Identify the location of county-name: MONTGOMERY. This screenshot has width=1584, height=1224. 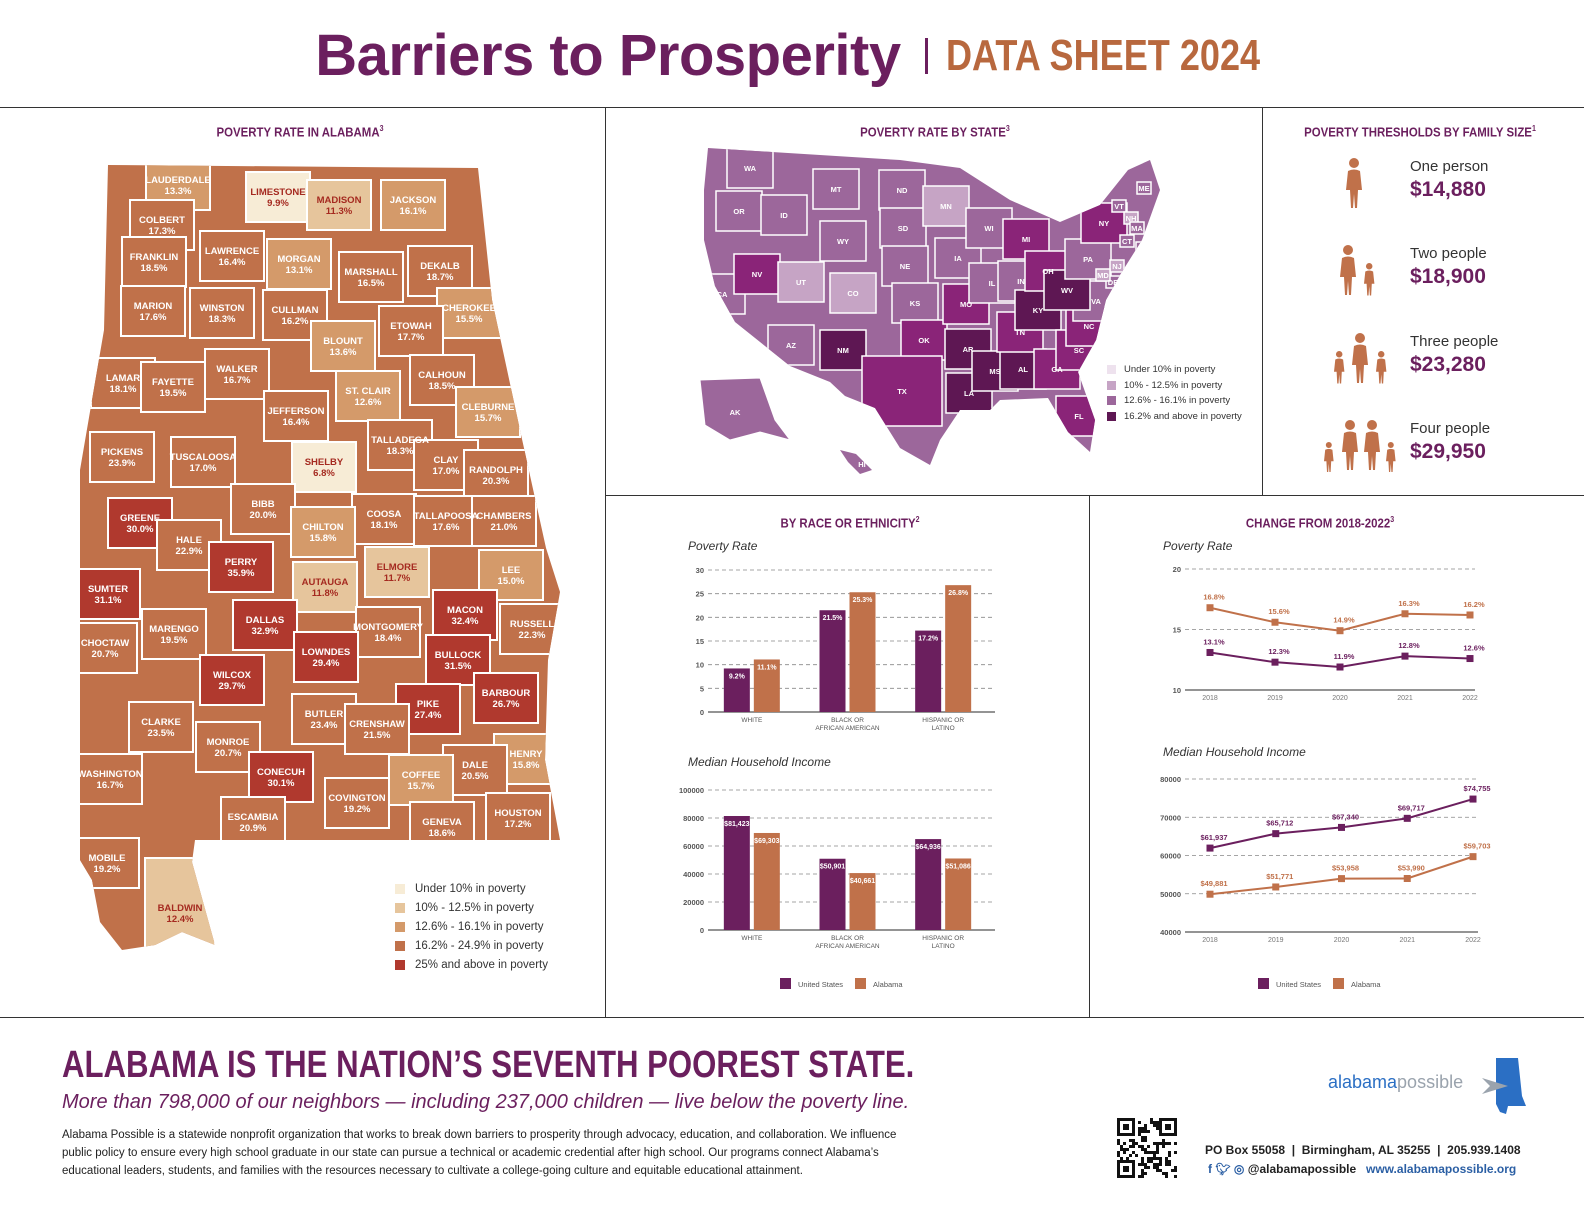
(388, 627).